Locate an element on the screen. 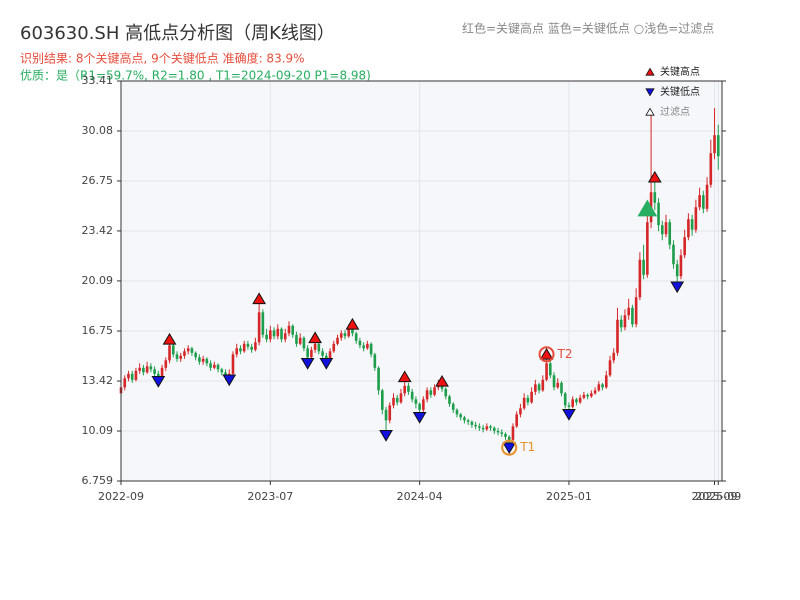 Image resolution: width=800 pixels, height=600 pixels. legend-label: 过滤点 is located at coordinates (675, 111).